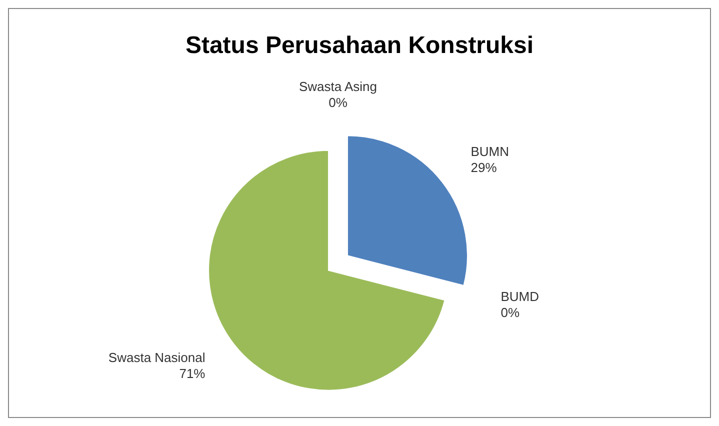  What do you see at coordinates (490, 152) in the screenshot?
I see `slice-label: BUMN` at bounding box center [490, 152].